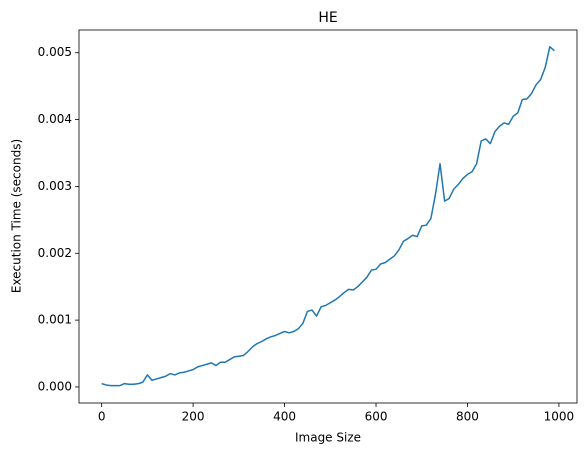  What do you see at coordinates (55, 52) in the screenshot?
I see `y-tick-label: 0.005` at bounding box center [55, 52].